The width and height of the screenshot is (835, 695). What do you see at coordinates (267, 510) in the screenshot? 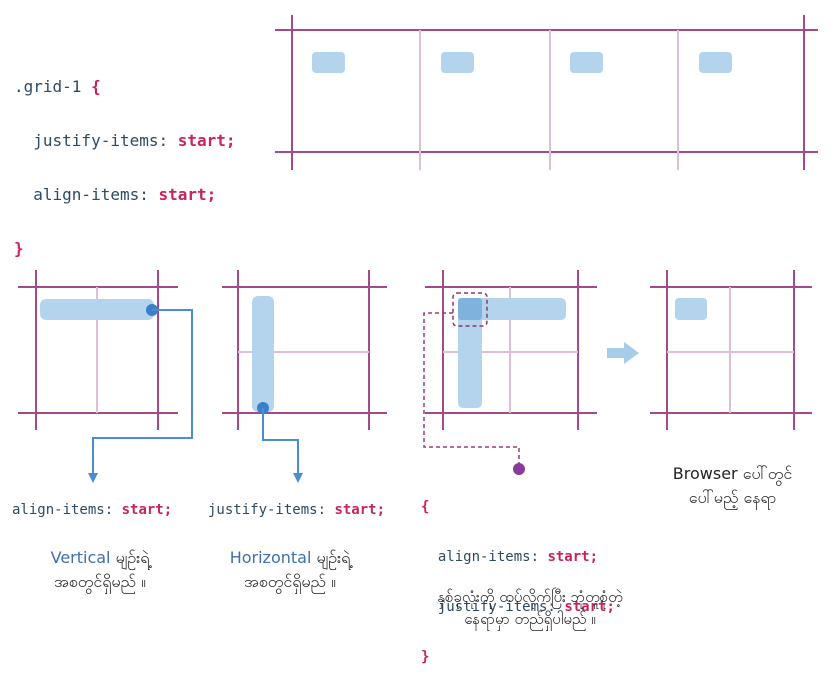
I see `panel2-prop: justify-items:` at bounding box center [267, 510].